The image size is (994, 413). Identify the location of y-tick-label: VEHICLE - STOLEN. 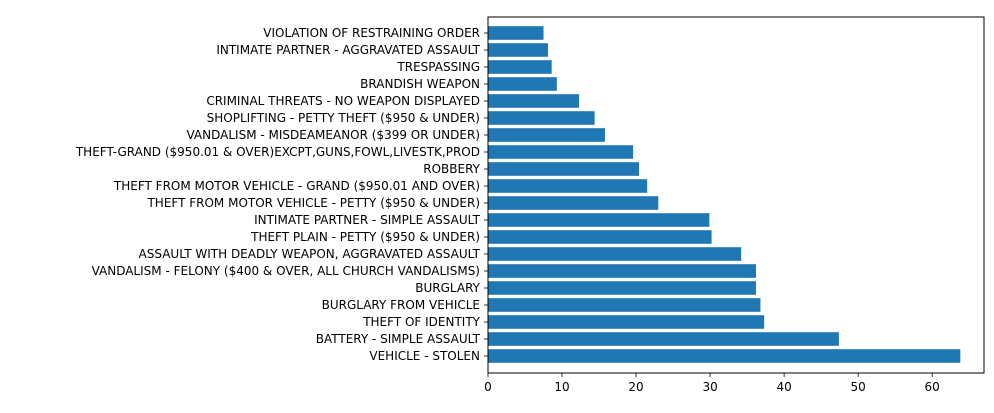
(424, 356).